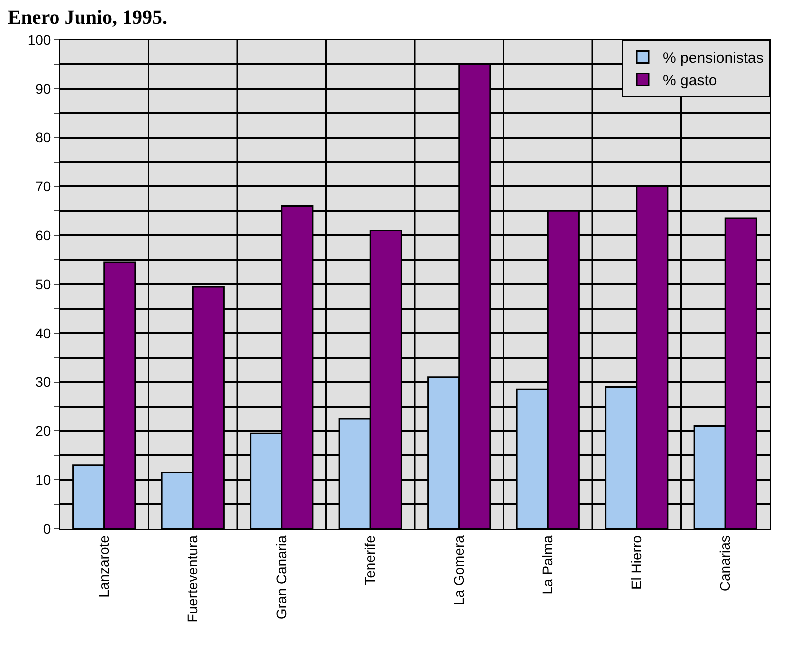 This screenshot has width=790, height=669. I want to click on legend-label: % gasto, so click(690, 81).